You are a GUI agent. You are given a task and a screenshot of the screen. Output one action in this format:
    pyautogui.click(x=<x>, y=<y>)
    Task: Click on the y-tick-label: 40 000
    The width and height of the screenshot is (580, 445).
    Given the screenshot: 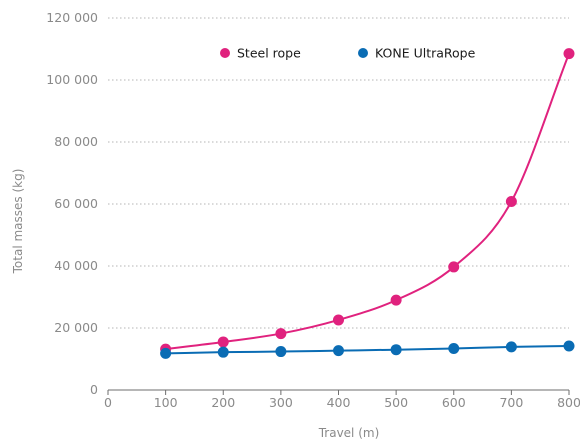 What is the action you would take?
    pyautogui.click(x=76, y=265)
    